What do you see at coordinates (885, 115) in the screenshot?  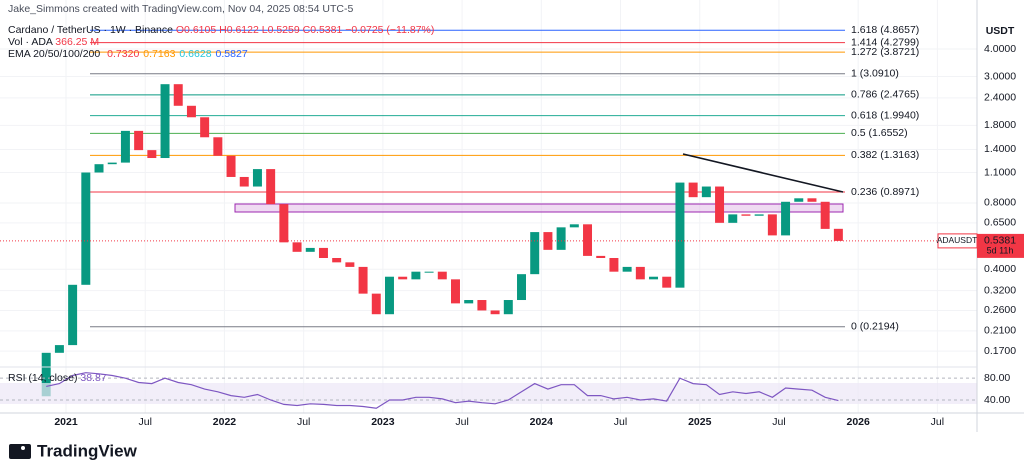 I see `fib-label: 0.618 (1.9940)` at bounding box center [885, 115].